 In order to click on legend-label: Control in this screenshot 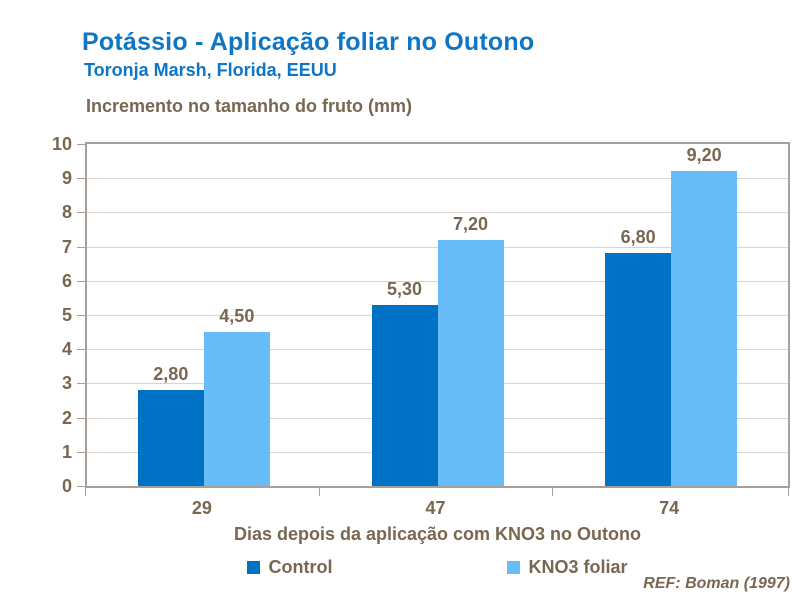, I will do `click(300, 567)`.